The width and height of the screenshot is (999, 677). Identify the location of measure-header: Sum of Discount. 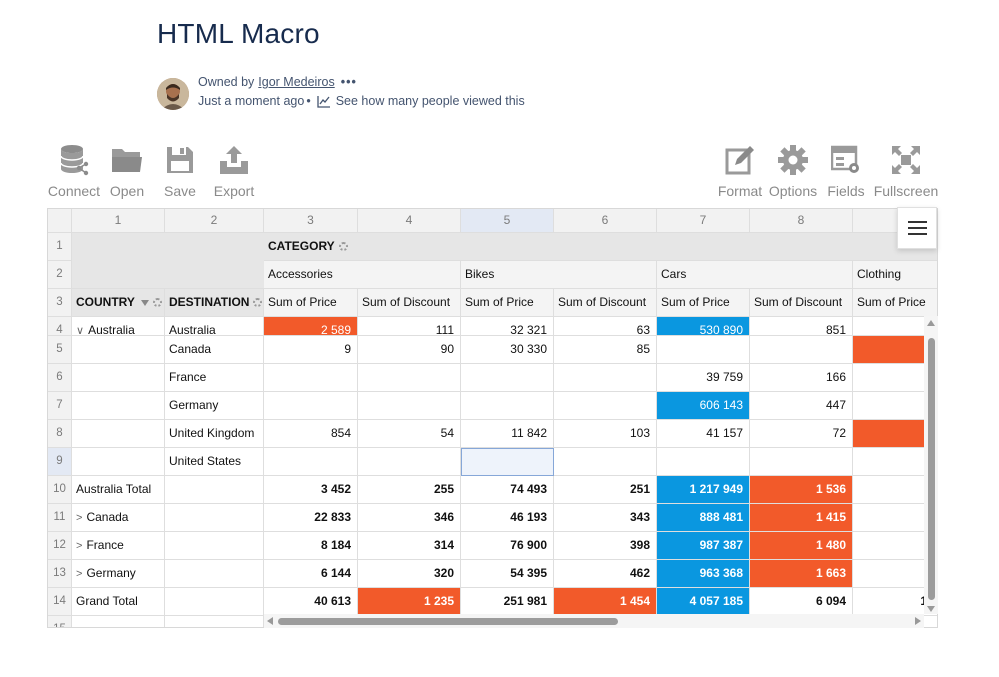
(801, 303).